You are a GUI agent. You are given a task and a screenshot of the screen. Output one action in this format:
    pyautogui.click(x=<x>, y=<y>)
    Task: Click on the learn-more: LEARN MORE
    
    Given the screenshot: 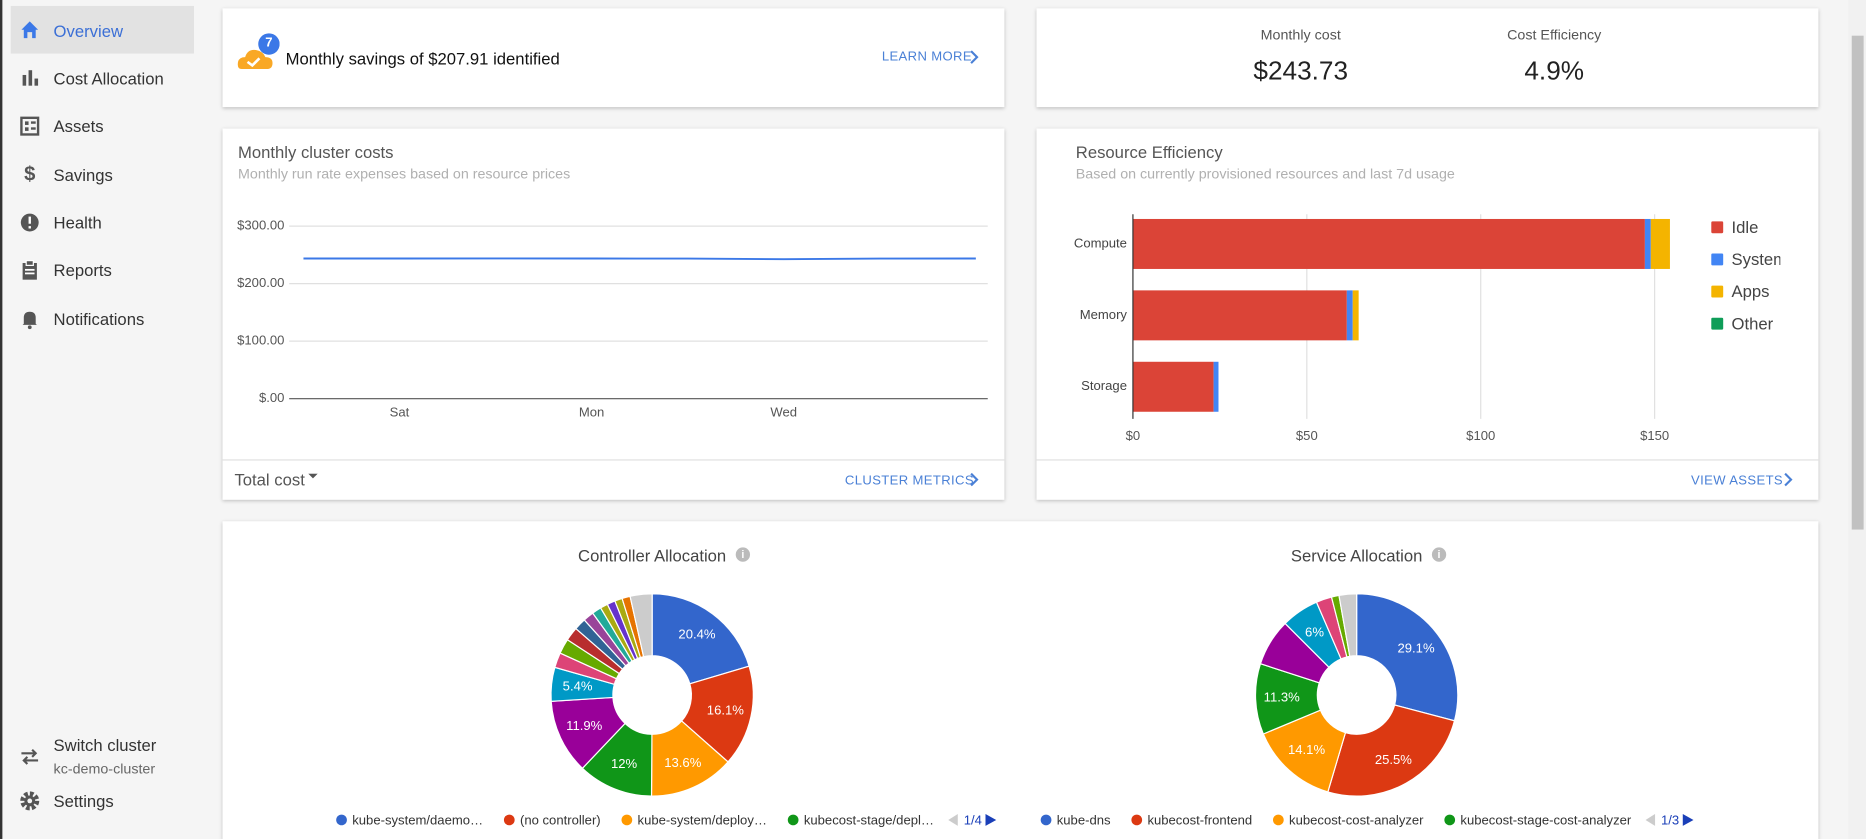 What is the action you would take?
    pyautogui.click(x=926, y=57)
    